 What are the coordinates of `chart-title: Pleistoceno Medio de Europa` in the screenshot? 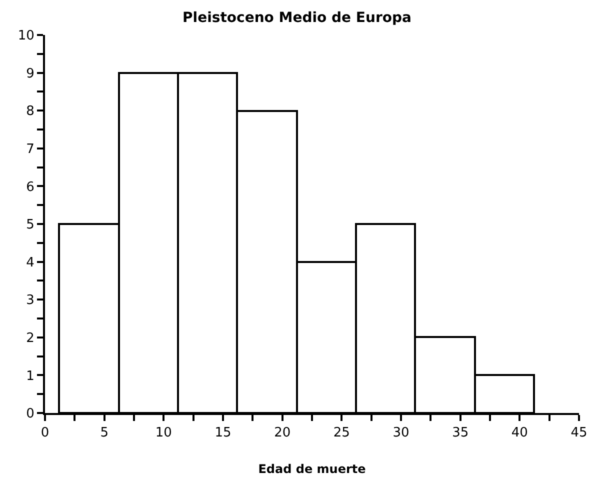 It's located at (297, 18).